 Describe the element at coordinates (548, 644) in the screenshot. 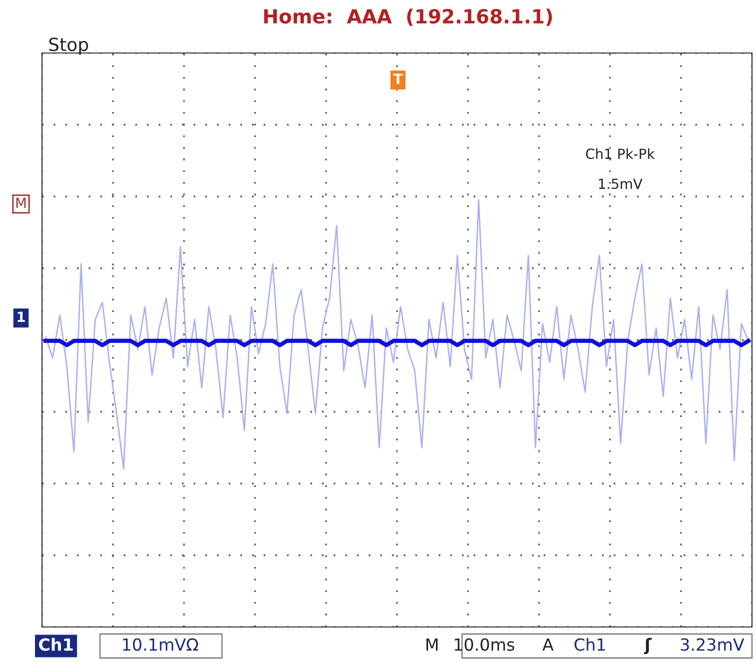

I see `text: A` at that location.